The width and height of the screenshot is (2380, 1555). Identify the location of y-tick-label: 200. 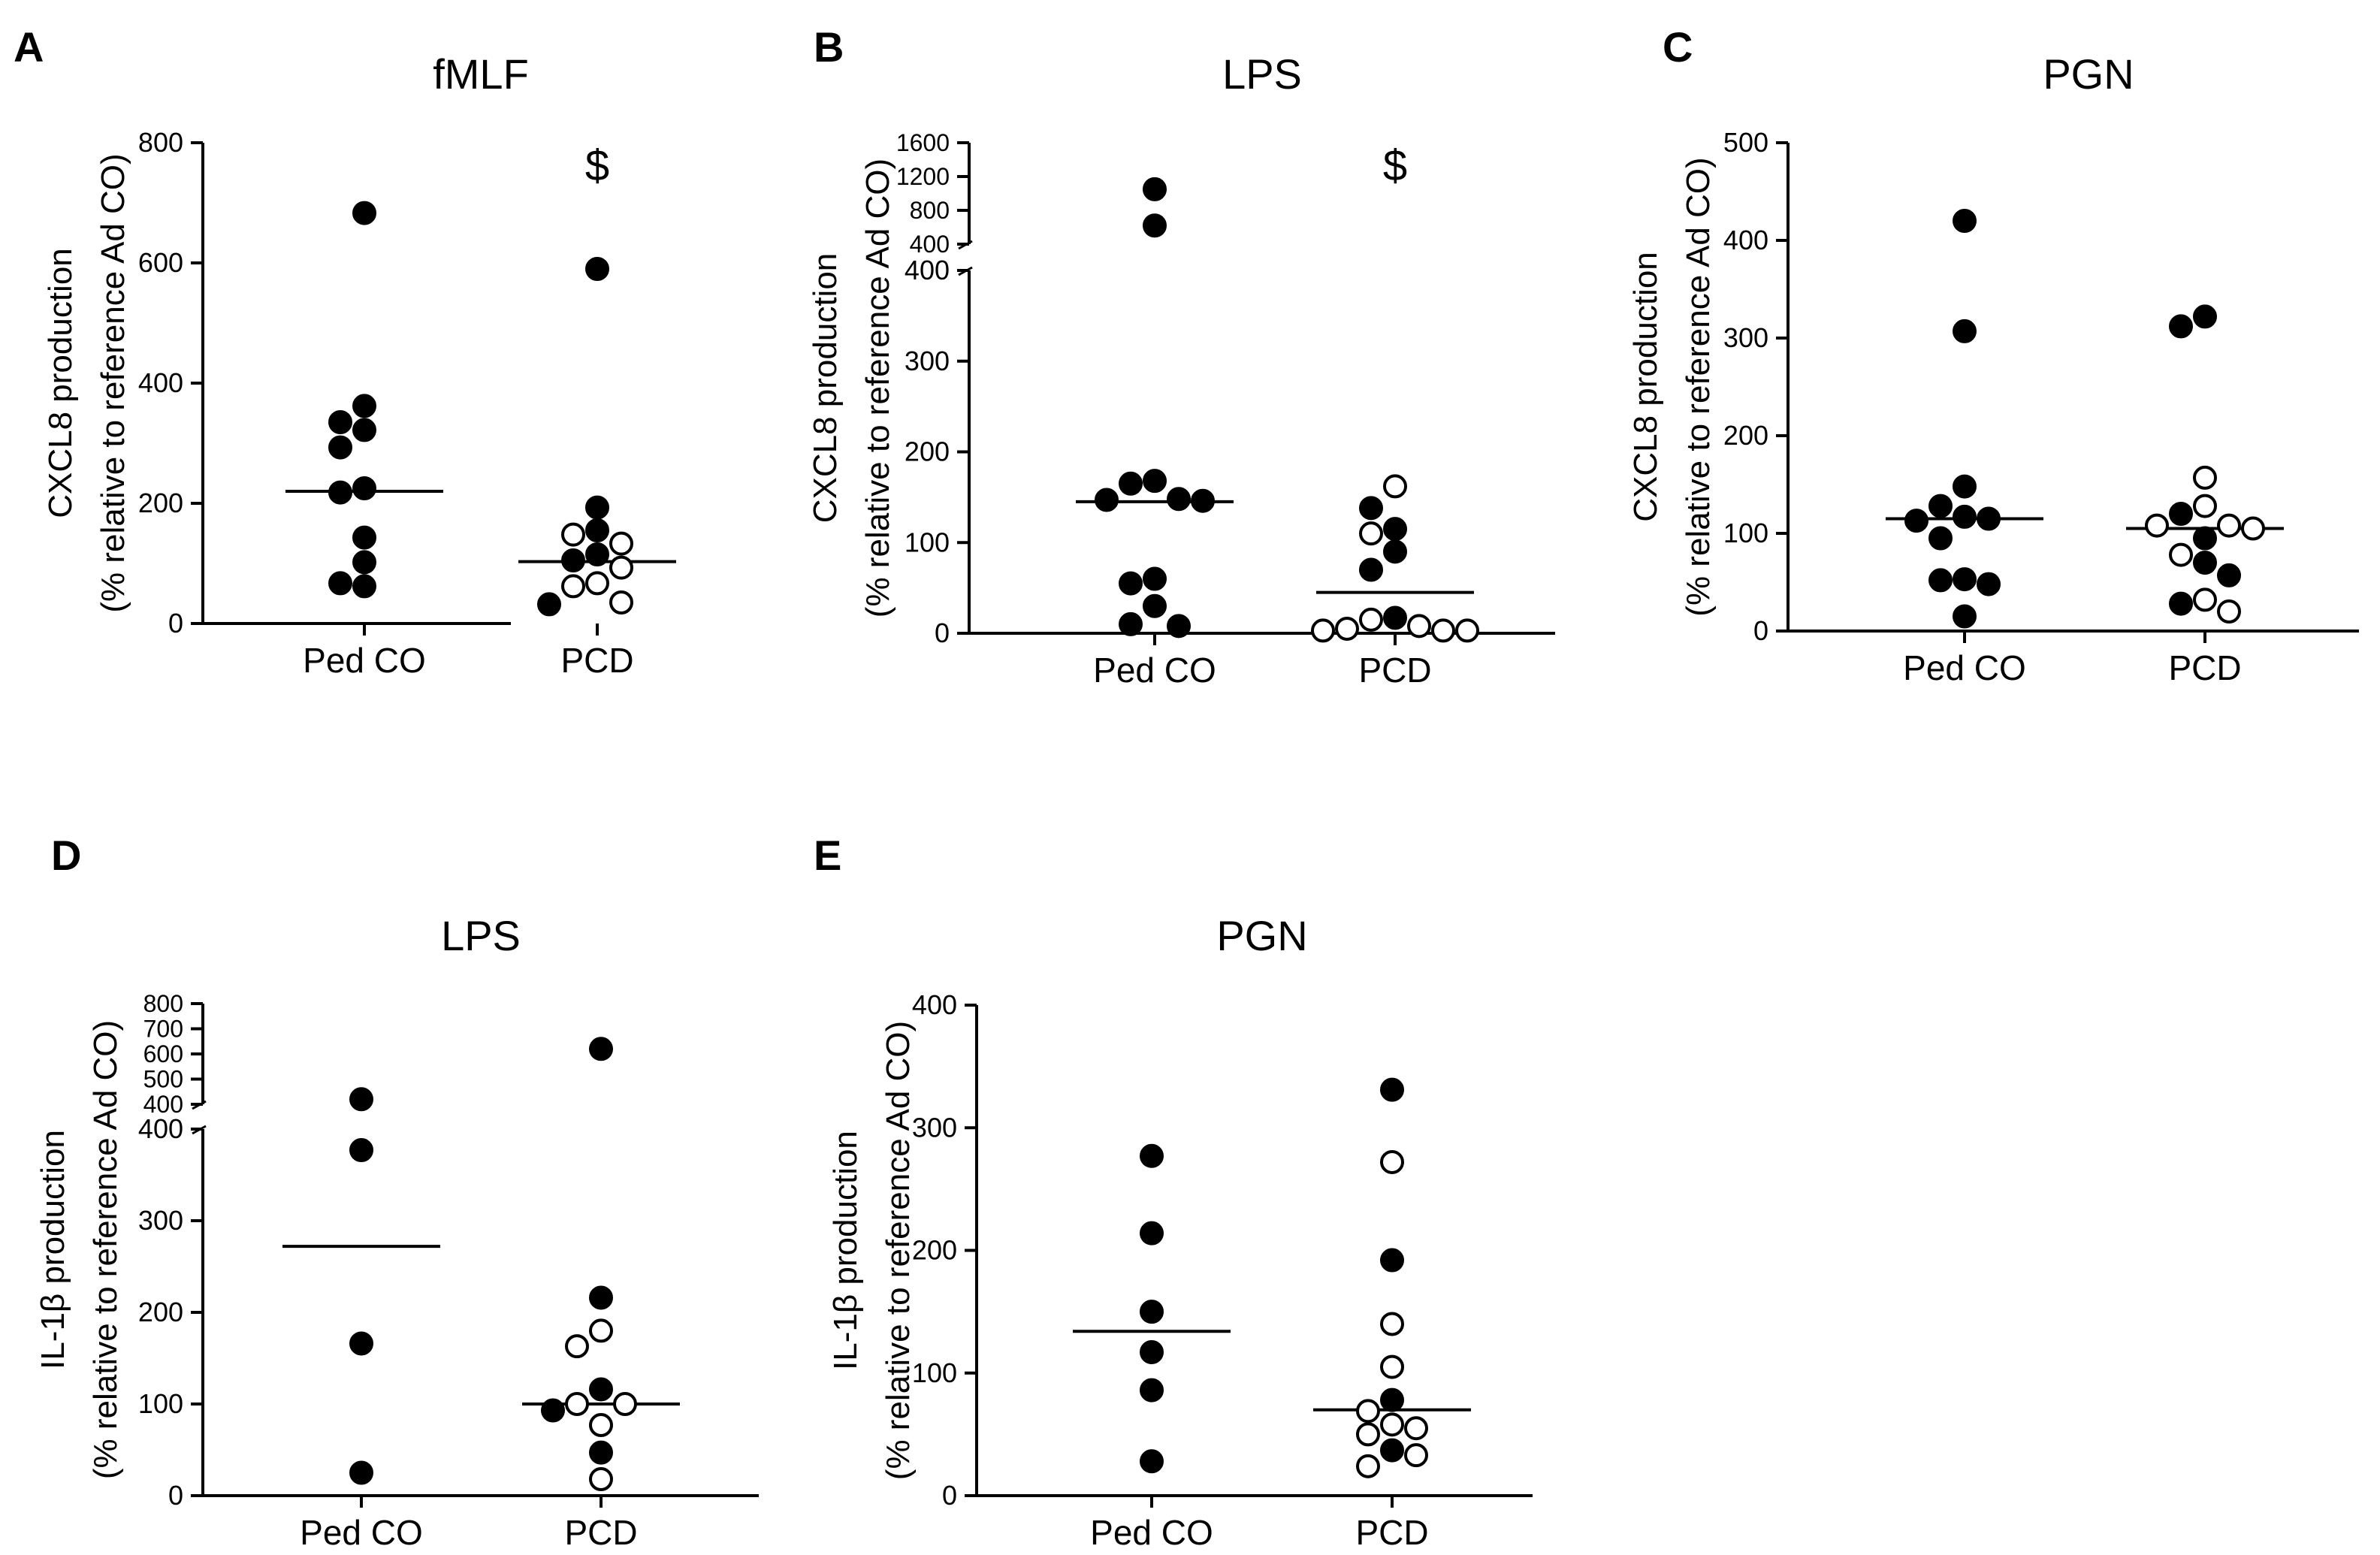
(160, 503).